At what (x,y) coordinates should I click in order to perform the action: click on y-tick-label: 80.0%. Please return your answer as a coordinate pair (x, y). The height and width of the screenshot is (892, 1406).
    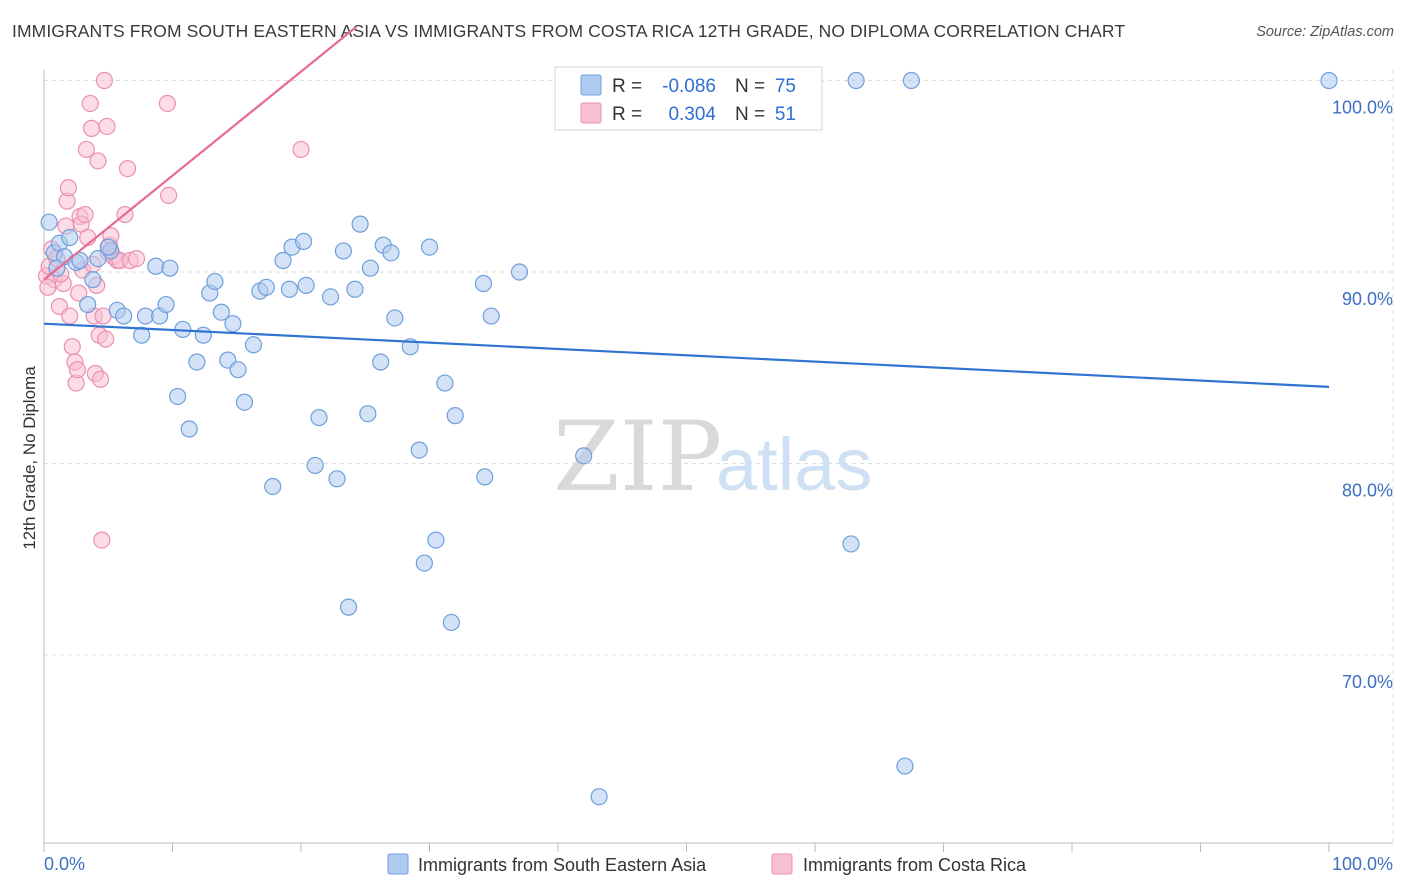
    Looking at the image, I should click on (1367, 491).